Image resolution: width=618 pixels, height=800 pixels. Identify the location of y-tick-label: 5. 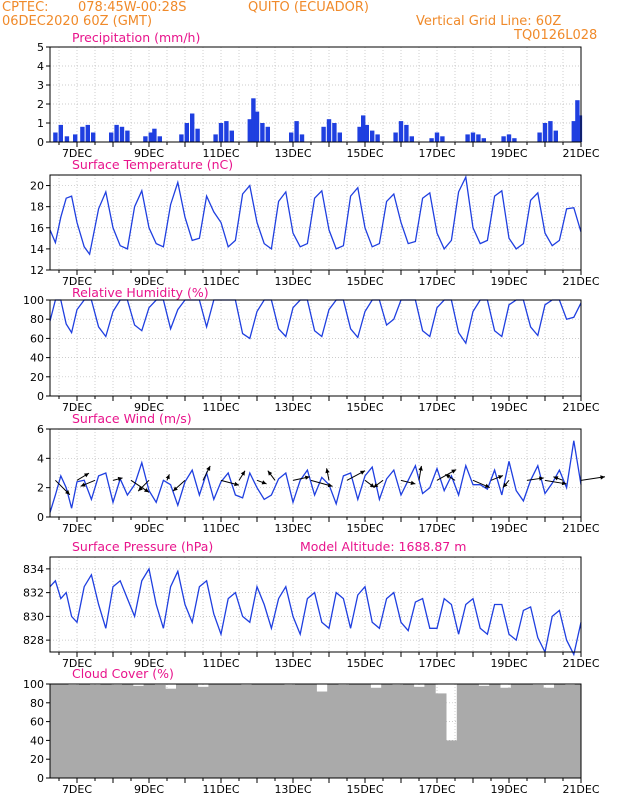
(40, 47).